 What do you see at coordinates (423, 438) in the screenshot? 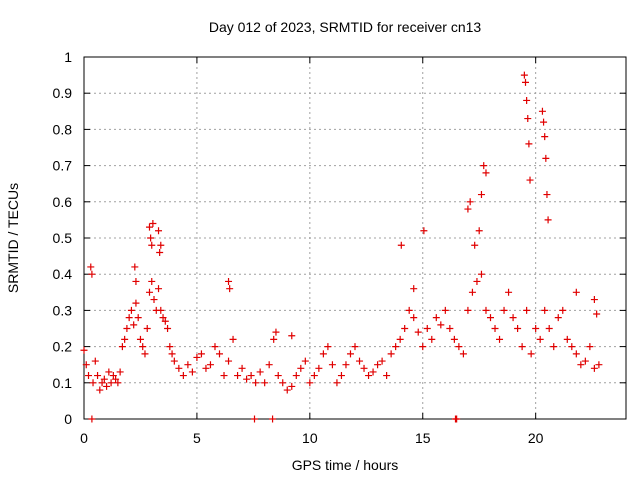
I see `x-tick-label: 15` at bounding box center [423, 438].